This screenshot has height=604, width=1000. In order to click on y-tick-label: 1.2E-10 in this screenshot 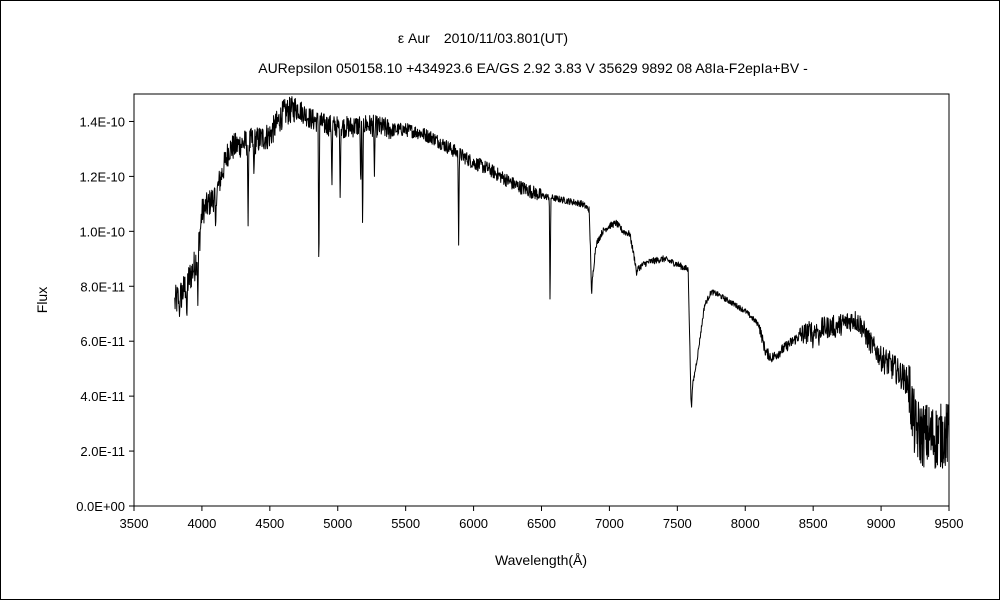, I will do `click(102, 176)`.